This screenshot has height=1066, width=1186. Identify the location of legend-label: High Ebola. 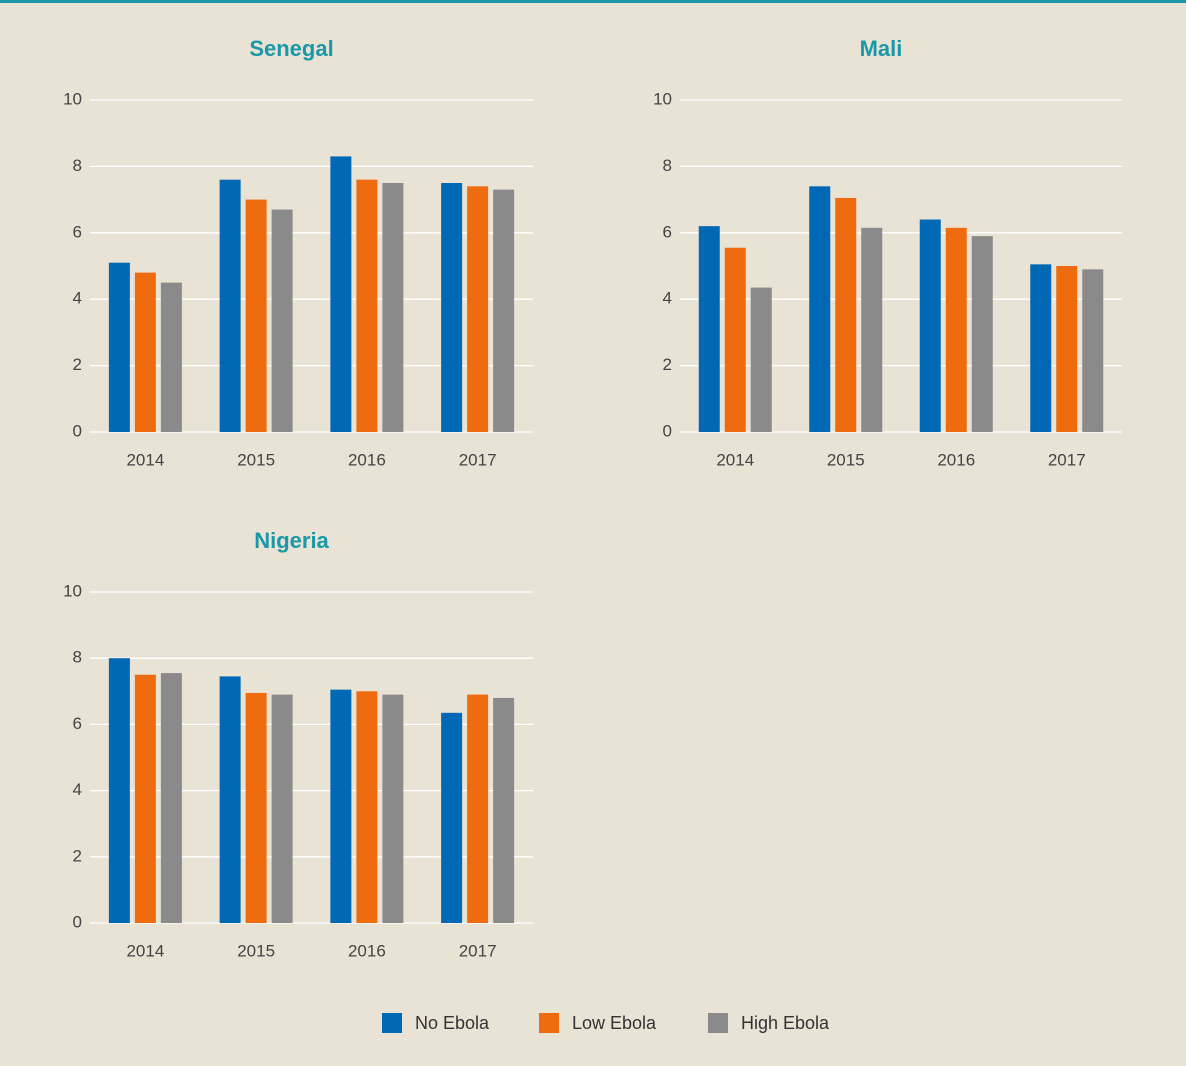
(785, 1023).